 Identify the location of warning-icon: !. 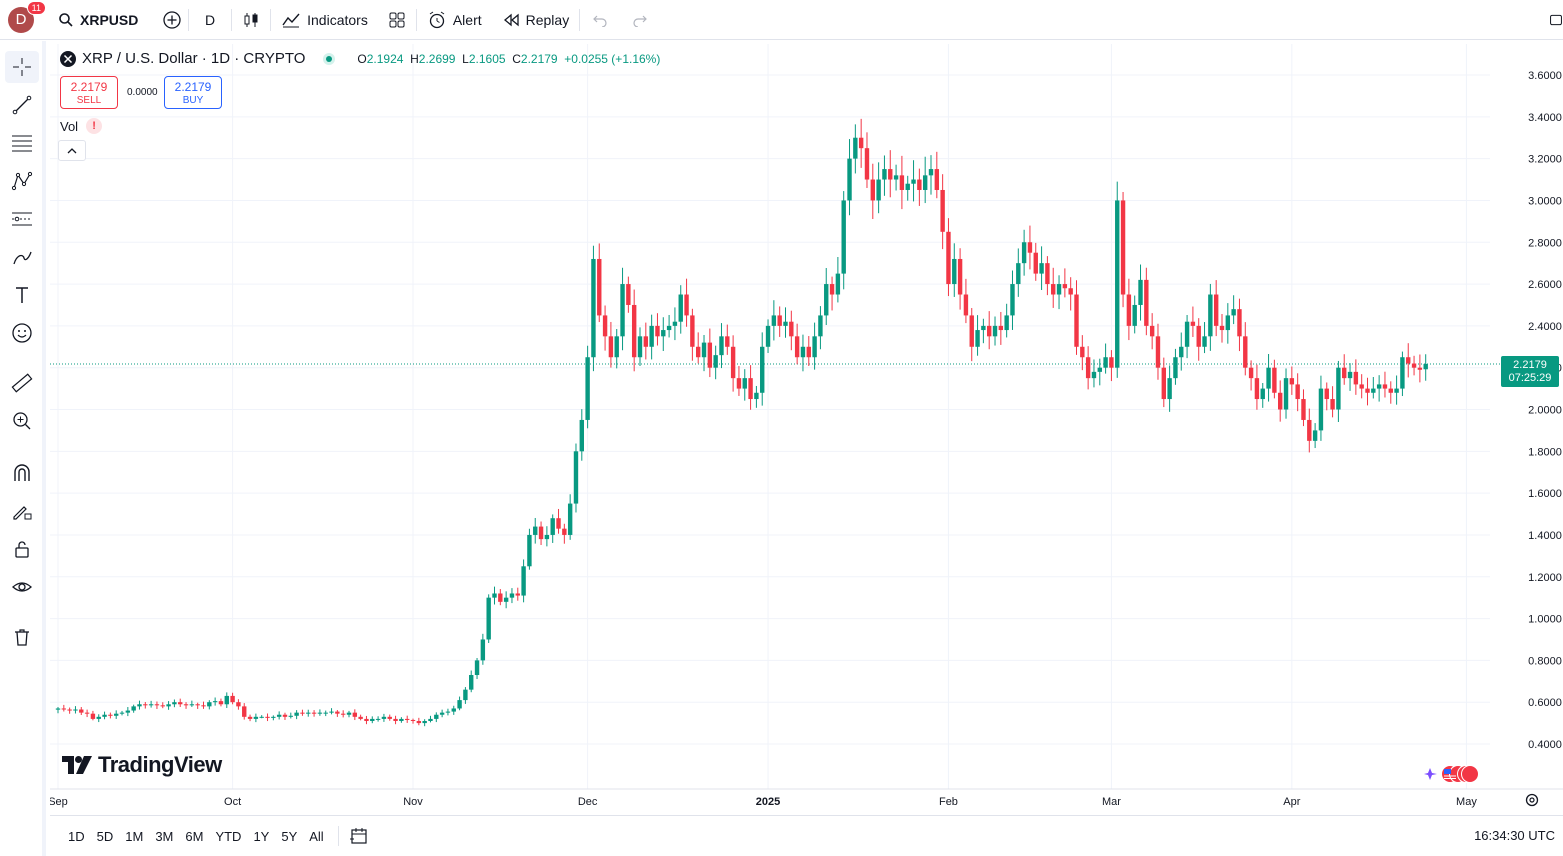
(94, 126).